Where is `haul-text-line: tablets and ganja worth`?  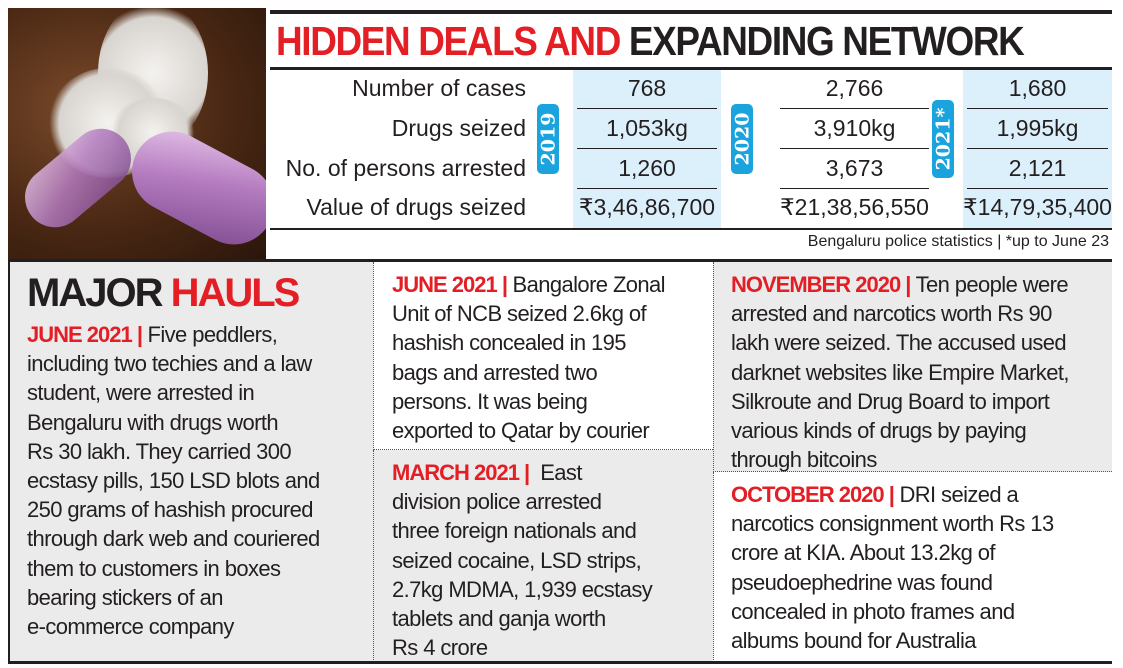 haul-text-line: tablets and ganja worth is located at coordinates (499, 619).